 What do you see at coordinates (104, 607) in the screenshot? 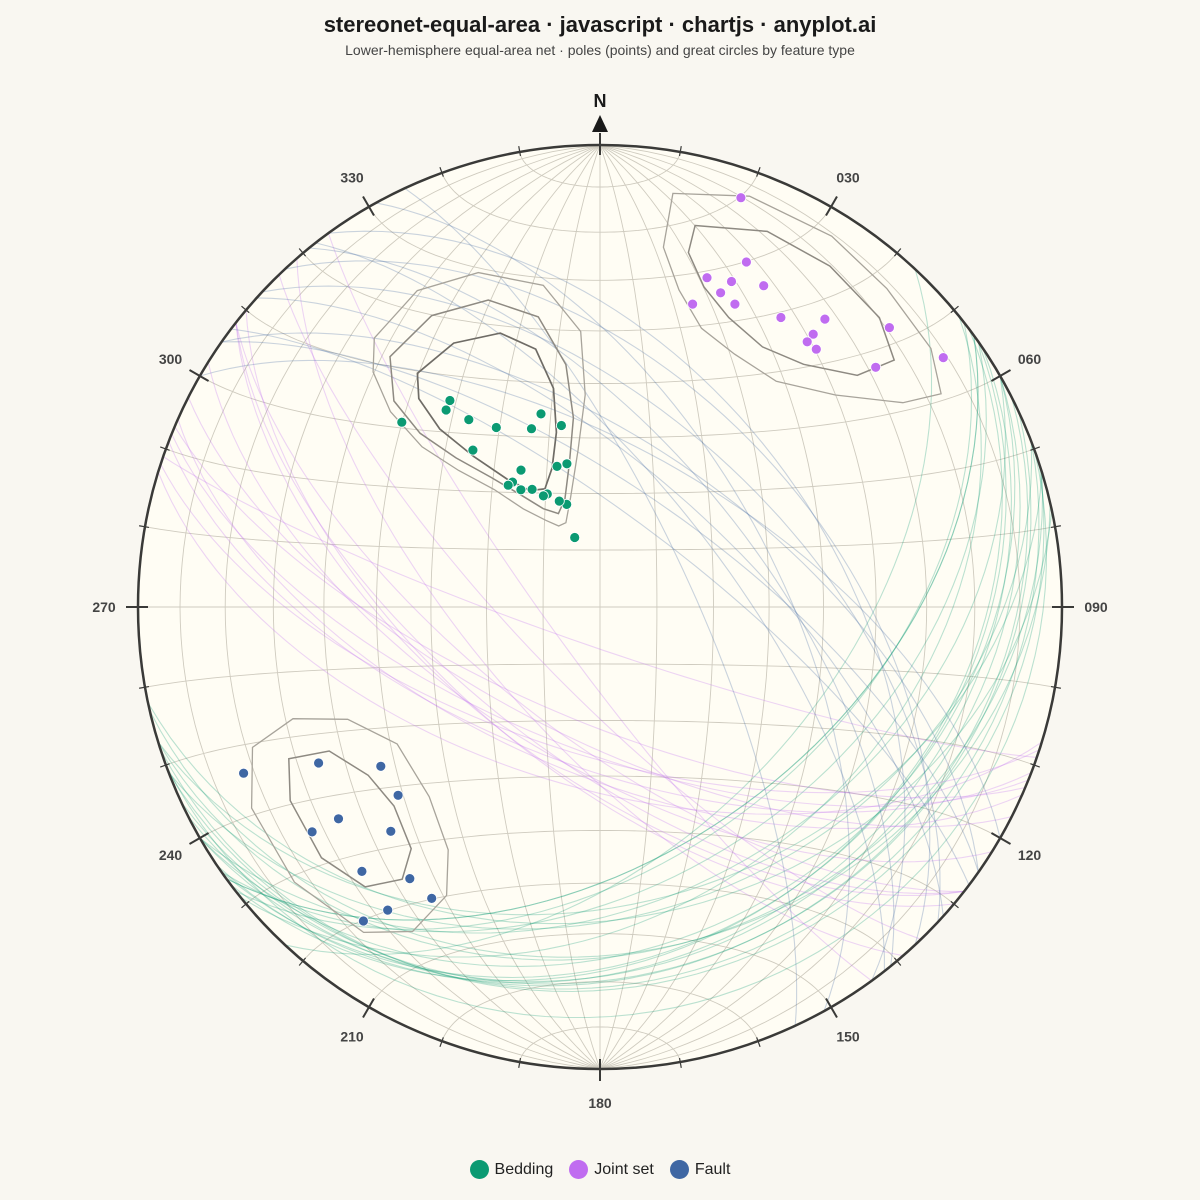
I see `azimuth-label: 270` at bounding box center [104, 607].